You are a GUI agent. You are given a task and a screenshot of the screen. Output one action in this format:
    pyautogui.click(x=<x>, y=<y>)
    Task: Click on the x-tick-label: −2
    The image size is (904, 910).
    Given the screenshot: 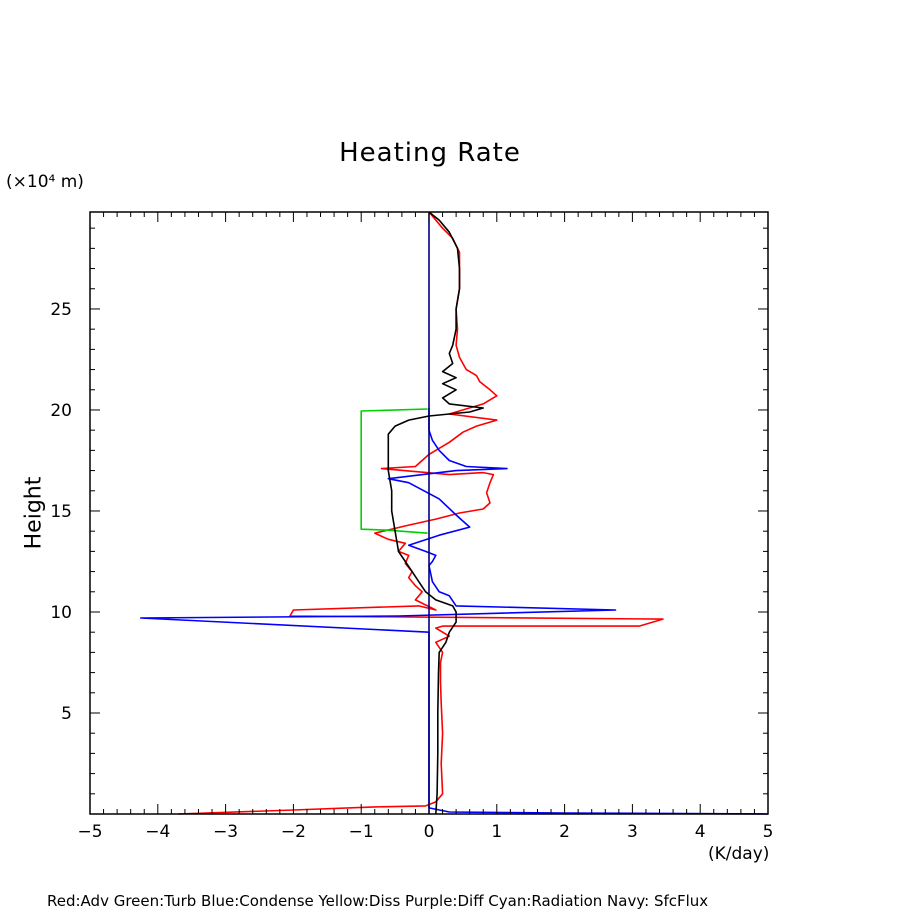 What is the action you would take?
    pyautogui.click(x=293, y=832)
    